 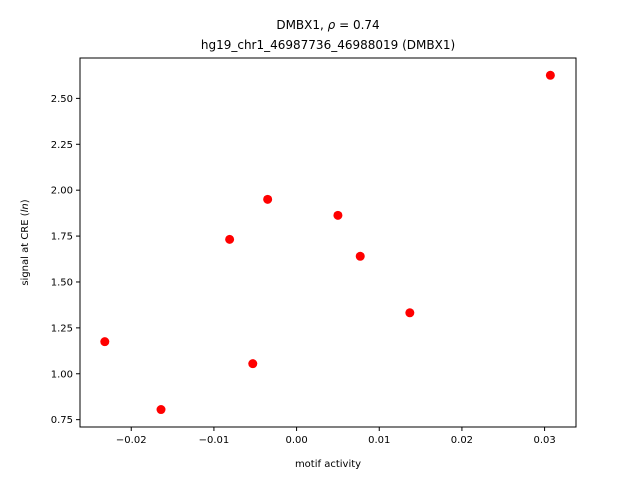 What do you see at coordinates (65, 260) in the screenshot?
I see `y-axis: 0.75 1.00 1.25 1.50 1.75 2.00 2.25 2.50` at bounding box center [65, 260].